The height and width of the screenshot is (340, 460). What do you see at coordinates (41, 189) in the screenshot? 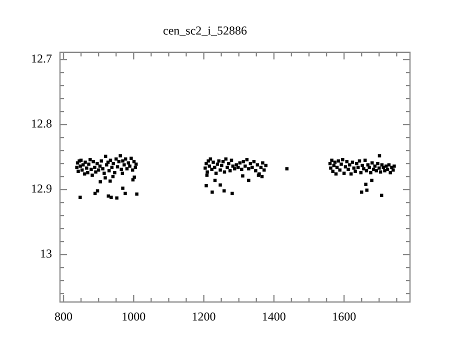
I see `y-tick-label: 12.9` at bounding box center [41, 189].